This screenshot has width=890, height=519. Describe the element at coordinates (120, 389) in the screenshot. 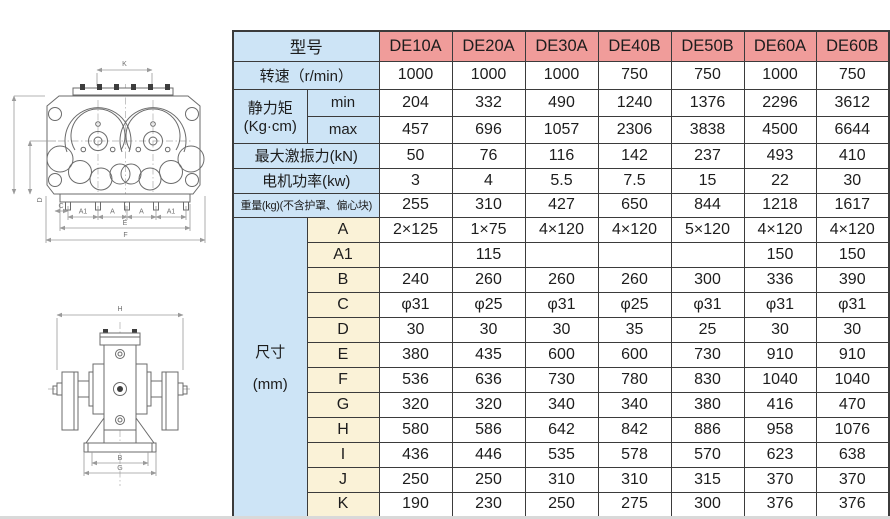

I see `shaft-center` at that location.